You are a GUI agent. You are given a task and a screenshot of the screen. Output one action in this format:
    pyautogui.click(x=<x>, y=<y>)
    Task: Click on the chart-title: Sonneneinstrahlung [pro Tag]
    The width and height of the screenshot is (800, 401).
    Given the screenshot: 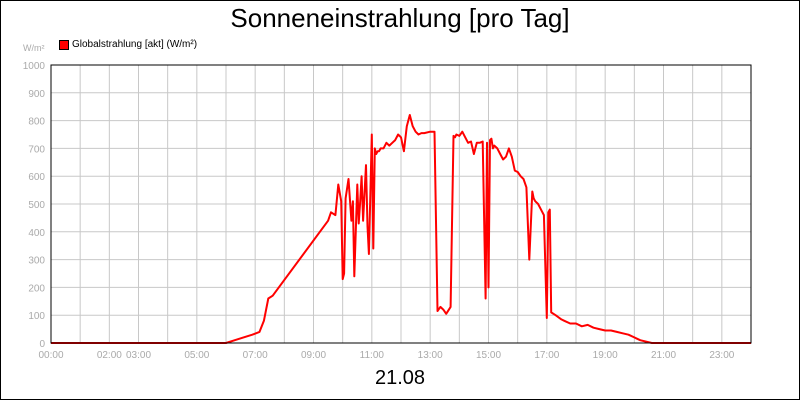 What is the action you would take?
    pyautogui.click(x=400, y=18)
    